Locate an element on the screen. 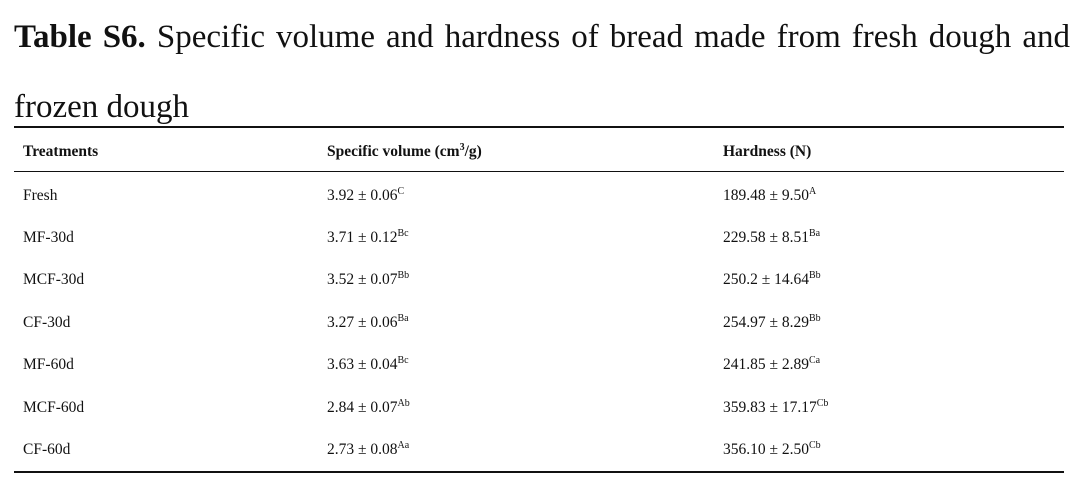 The width and height of the screenshot is (1080, 480). cell-hardness: 241.85 ± 2.89Ca is located at coordinates (771, 365).